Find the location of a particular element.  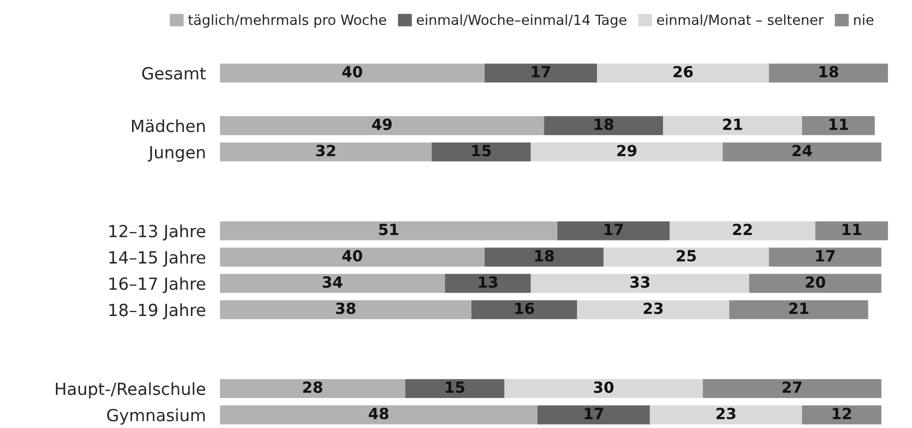

legend-label: nie is located at coordinates (864, 20).